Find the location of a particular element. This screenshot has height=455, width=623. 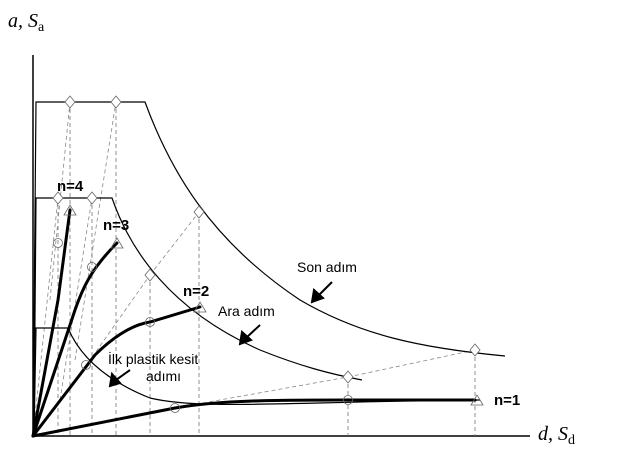

arrow-son-adim is located at coordinates (325, 289).